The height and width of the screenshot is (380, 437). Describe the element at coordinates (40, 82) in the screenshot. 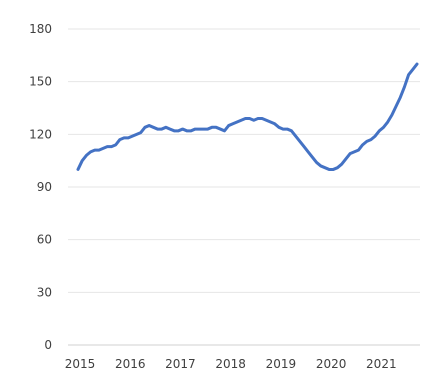

I see `y-tick-label: 150` at that location.